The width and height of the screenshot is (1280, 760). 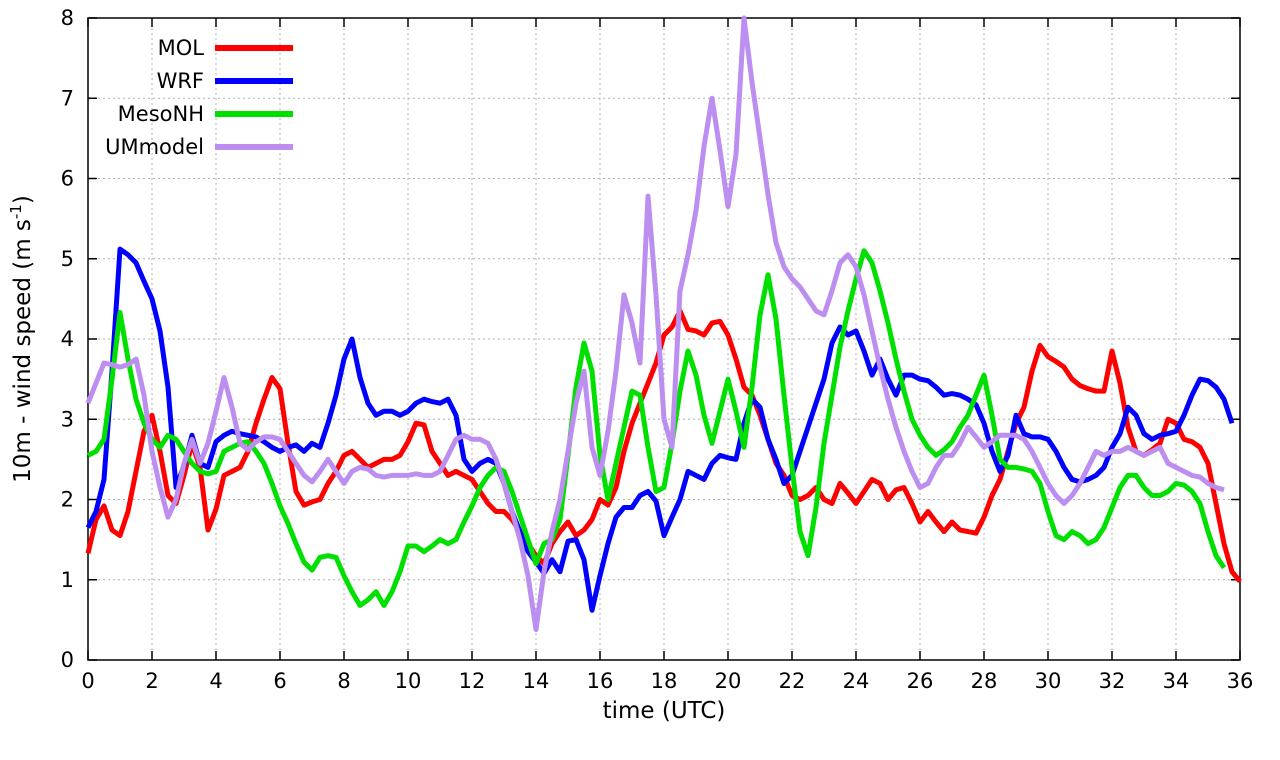 What do you see at coordinates (67, 179) in the screenshot?
I see `y-tick-label: 6` at bounding box center [67, 179].